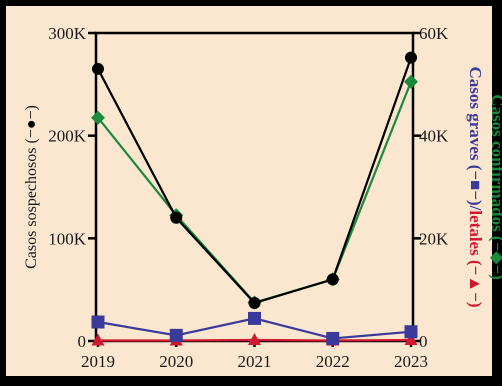  I want to click on x-tick-label: 2022, so click(333, 361).